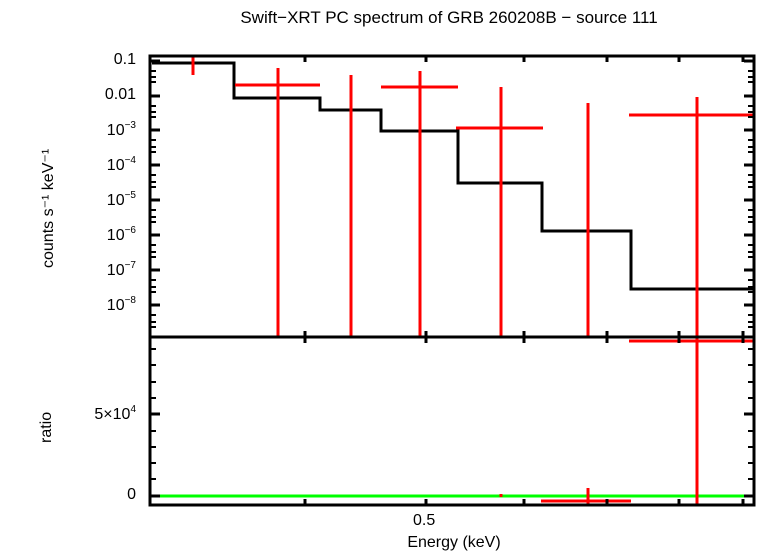 The image size is (758, 556). I want to click on ytick-1e-8: 10⁻⁸, so click(121, 304).